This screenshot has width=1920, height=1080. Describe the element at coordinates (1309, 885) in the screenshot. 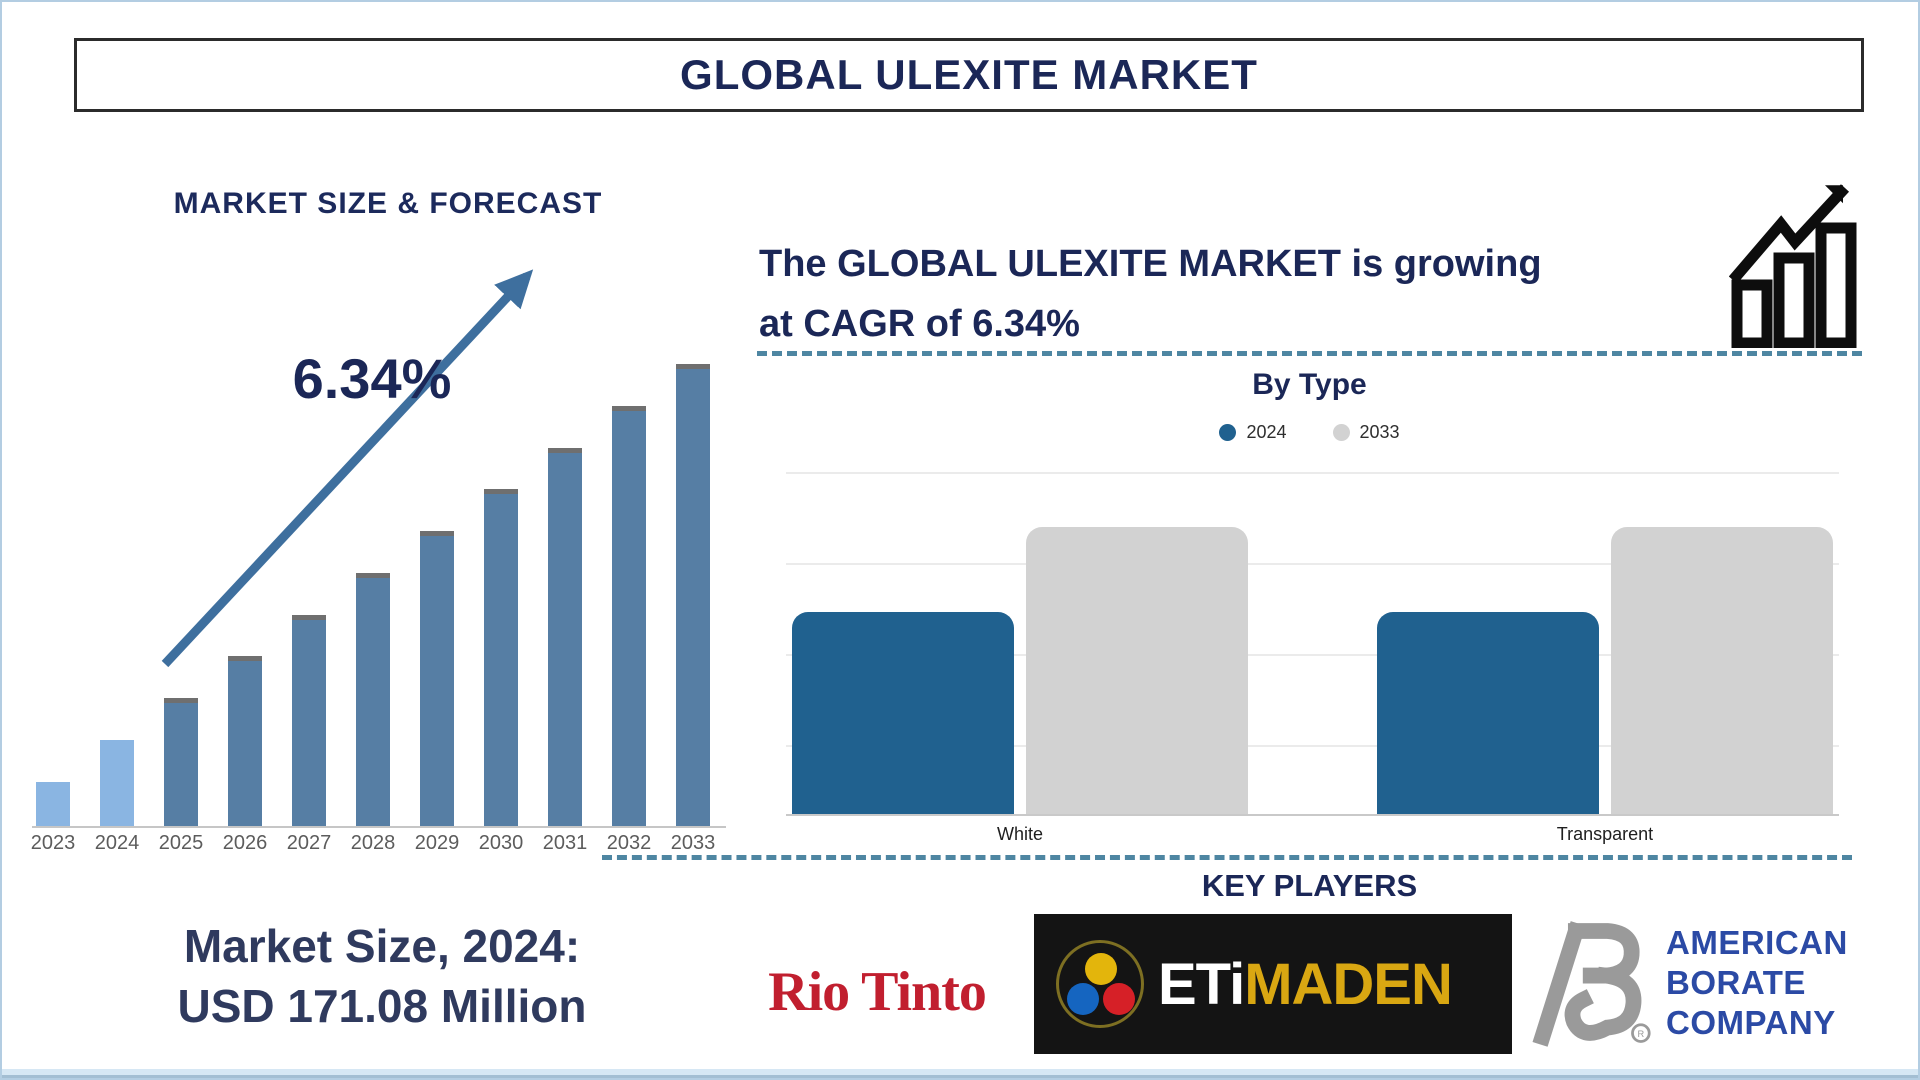

I see `key-players-heading: KEY PLAYERS` at that location.